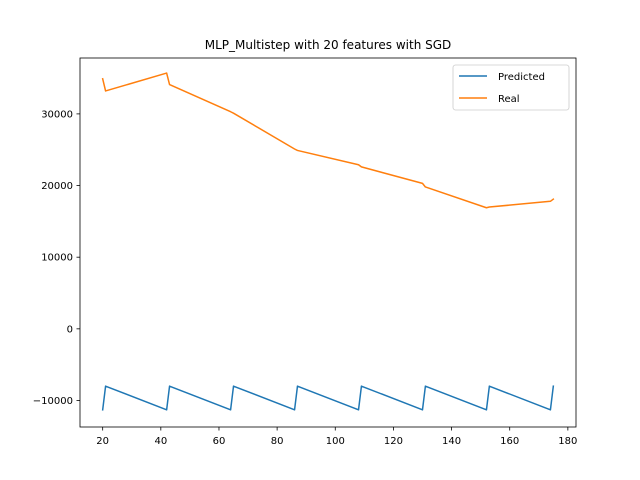 Image resolution: width=640 pixels, height=480 pixels. What do you see at coordinates (277, 441) in the screenshot?
I see `x-tick-label: 80` at bounding box center [277, 441].